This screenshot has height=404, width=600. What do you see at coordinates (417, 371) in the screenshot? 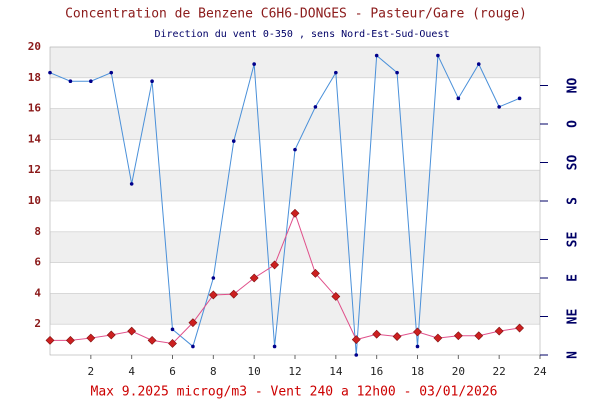
I see `x-tick-label: 18` at bounding box center [417, 371].